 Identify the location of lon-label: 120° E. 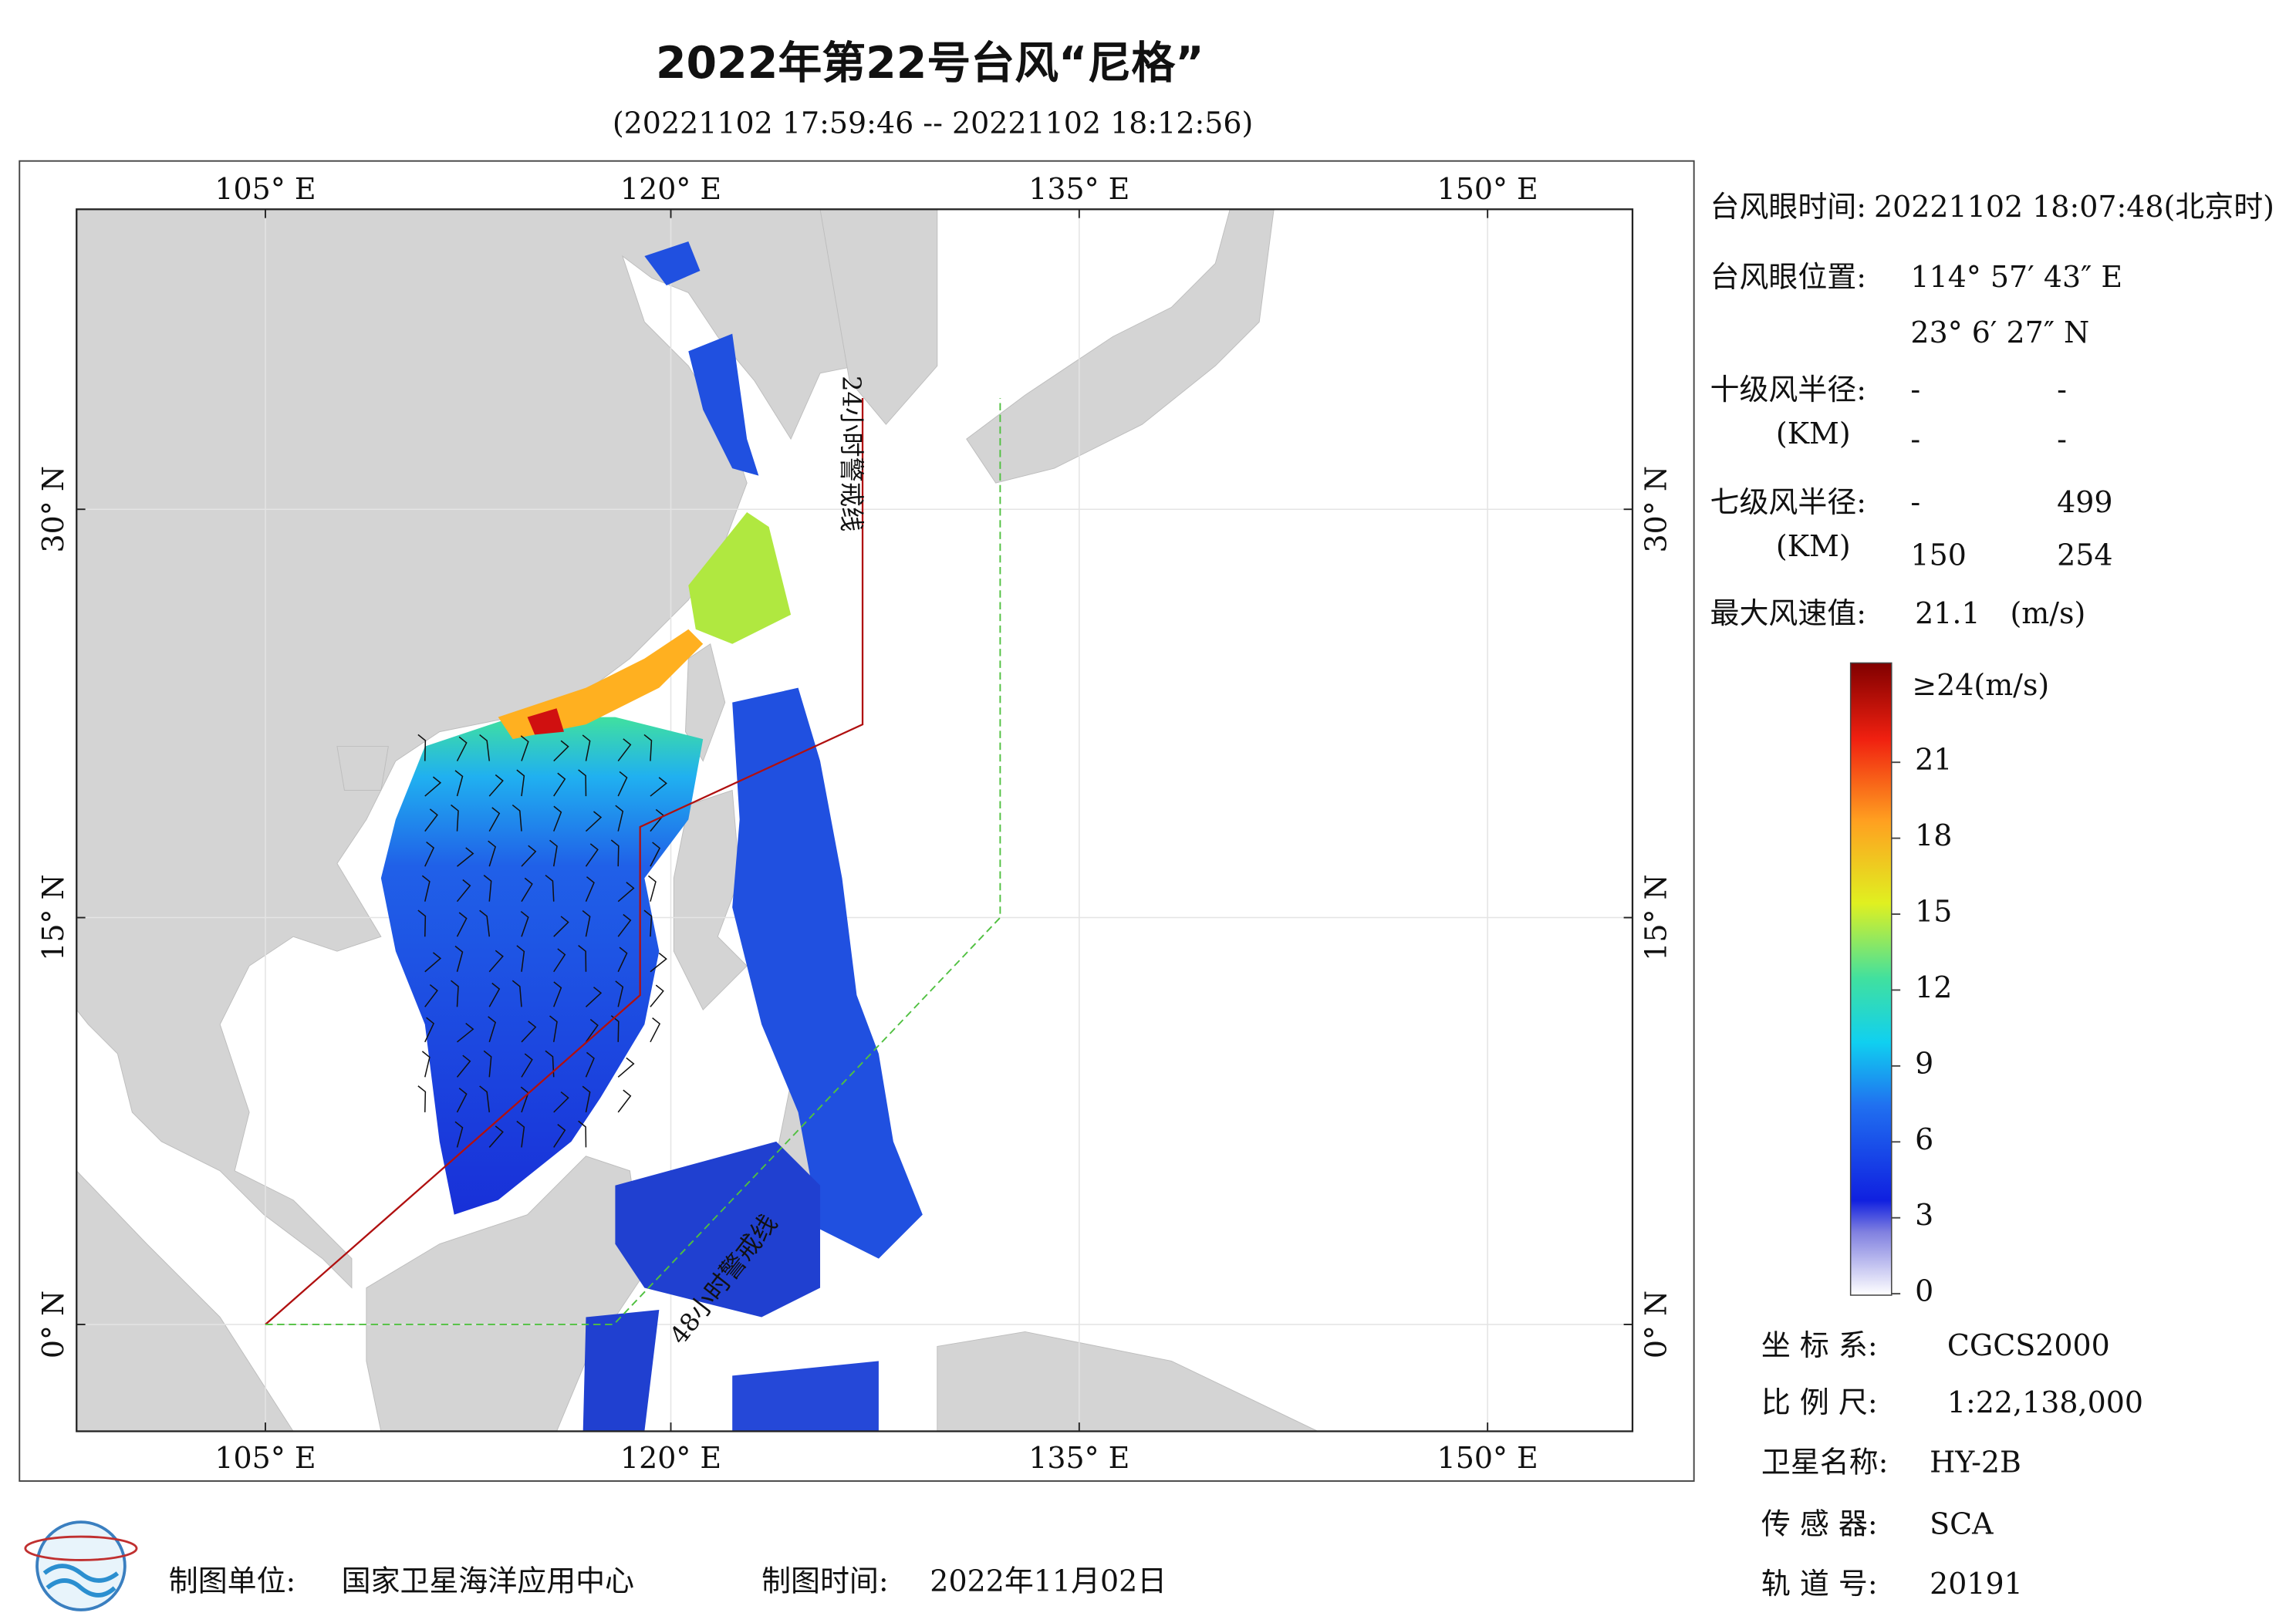
(670, 1458).